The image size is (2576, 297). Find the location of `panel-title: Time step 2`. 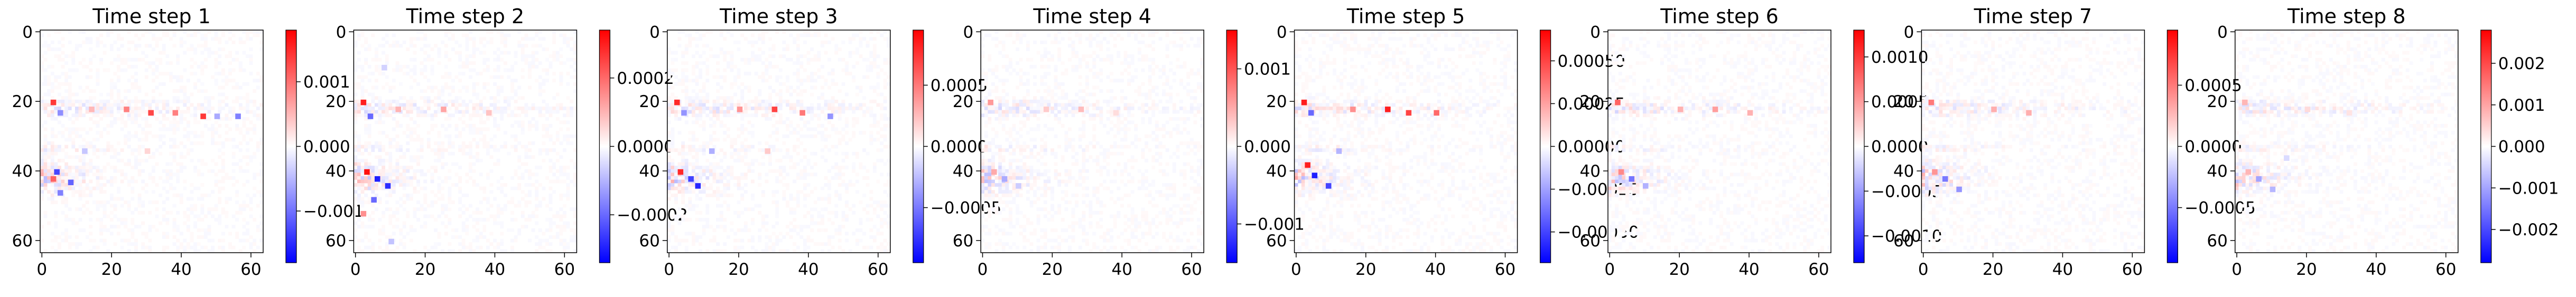

panel-title: Time step 2 is located at coordinates (465, 16).